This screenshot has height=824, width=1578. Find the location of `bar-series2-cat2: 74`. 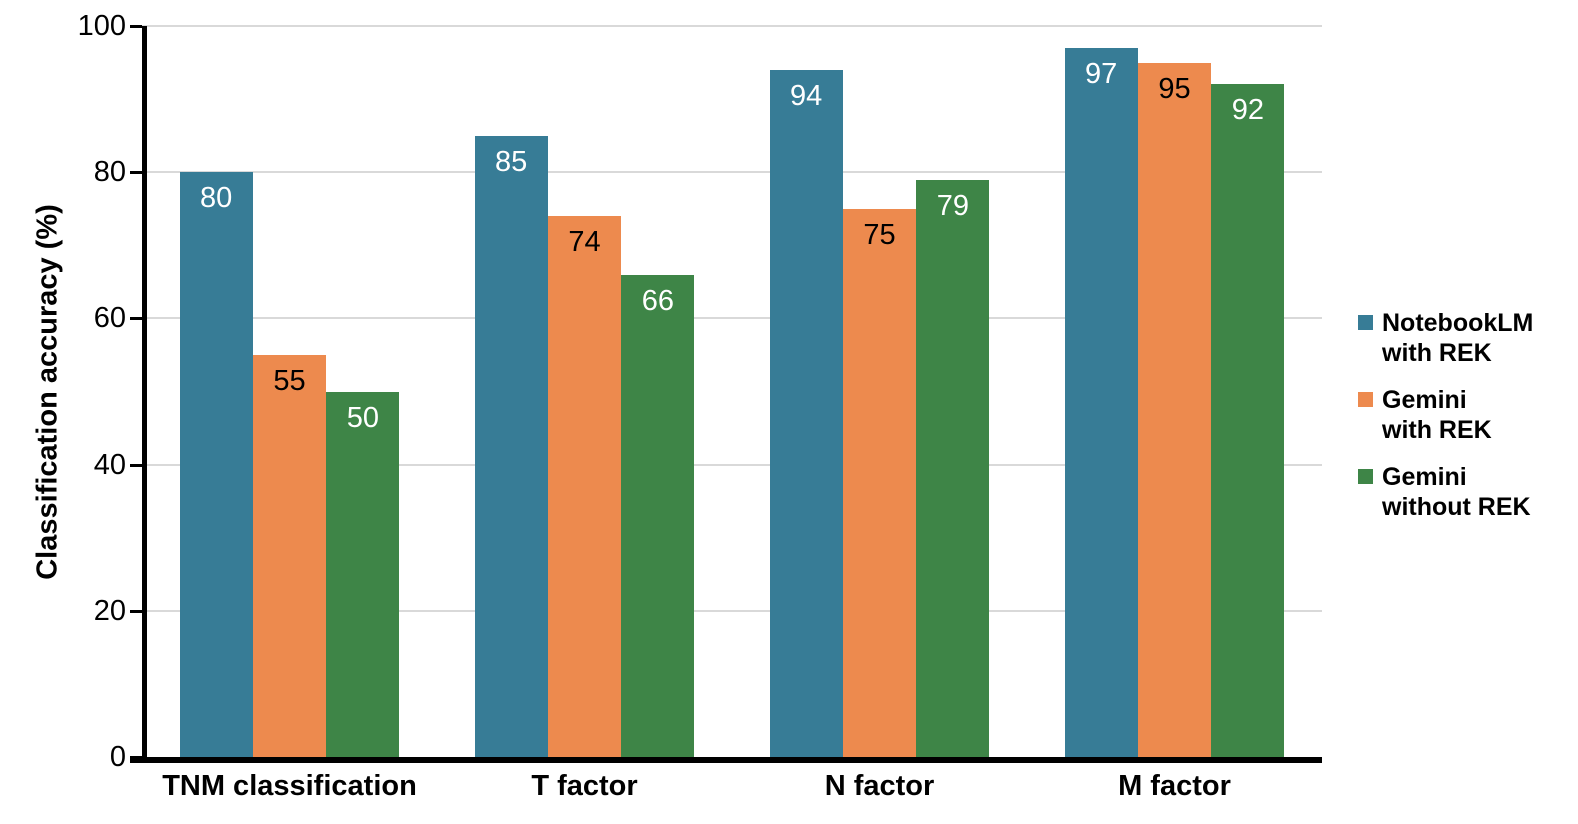

bar-series2-cat2: 74 is located at coordinates (584, 486).